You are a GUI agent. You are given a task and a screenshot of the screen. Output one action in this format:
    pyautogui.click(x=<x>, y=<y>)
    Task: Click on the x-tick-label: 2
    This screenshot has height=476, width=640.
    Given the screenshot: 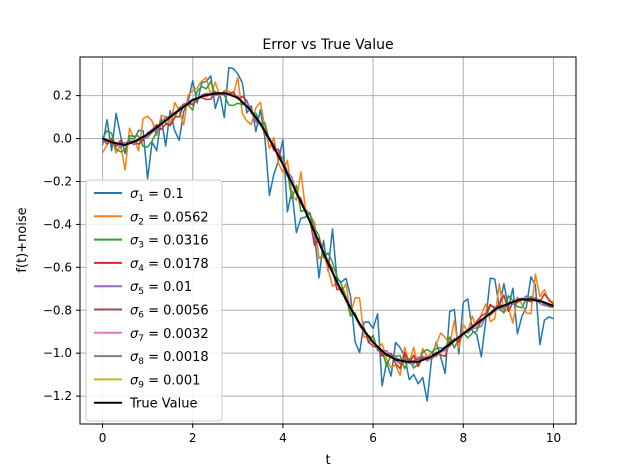 What is the action you would take?
    pyautogui.click(x=193, y=438)
    